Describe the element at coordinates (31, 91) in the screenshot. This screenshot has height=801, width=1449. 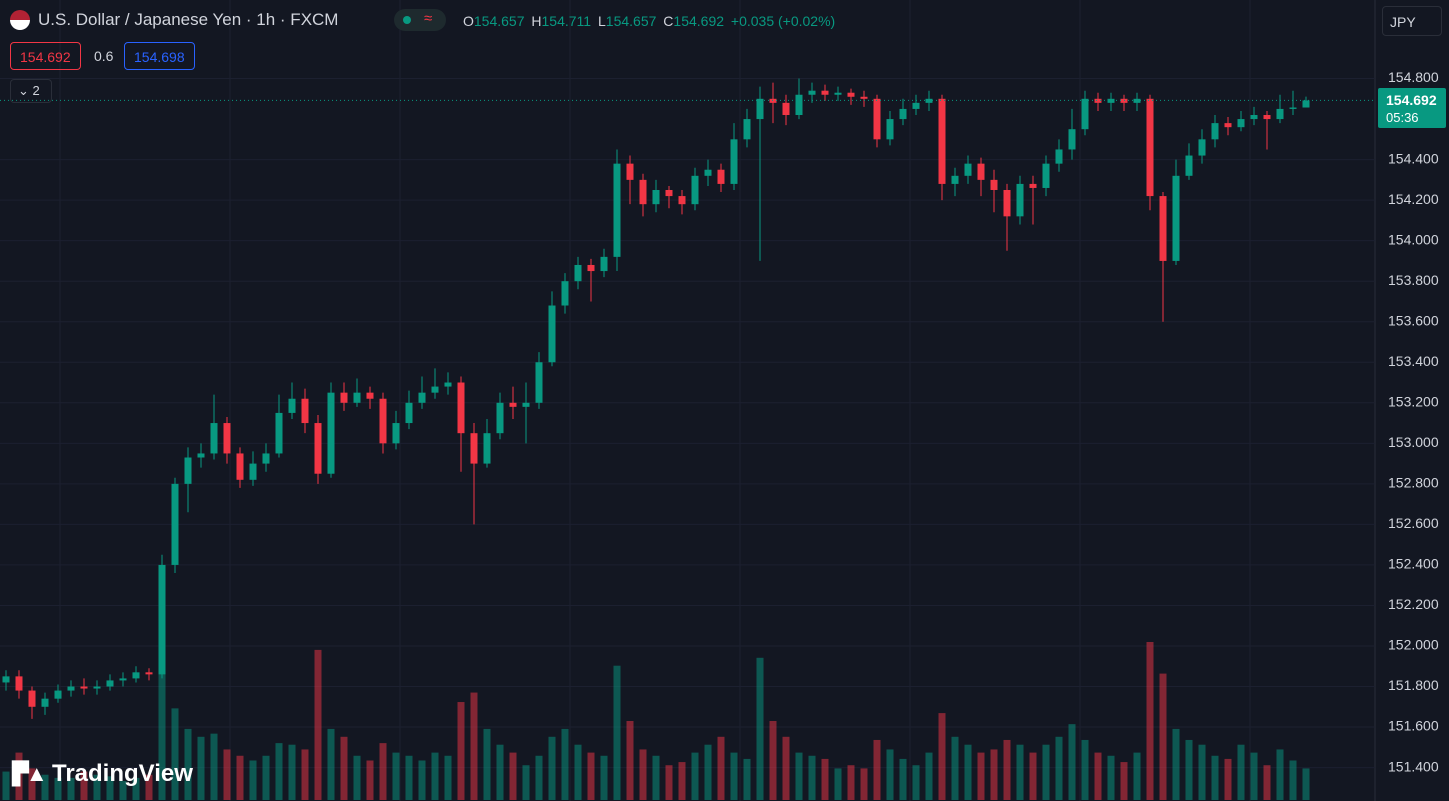
I see `indicators-toggle: ⌄ 2` at that location.